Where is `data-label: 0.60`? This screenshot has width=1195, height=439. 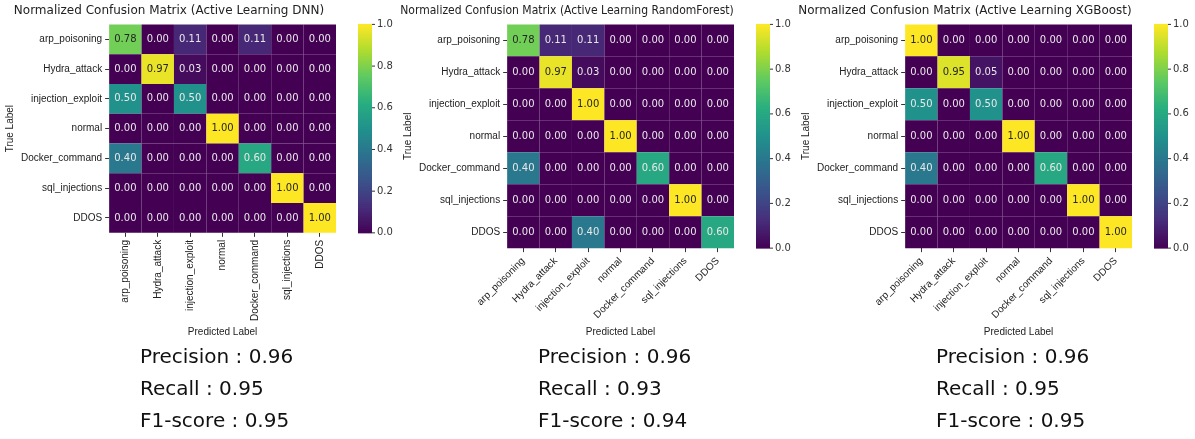 data-label: 0.60 is located at coordinates (1051, 167).